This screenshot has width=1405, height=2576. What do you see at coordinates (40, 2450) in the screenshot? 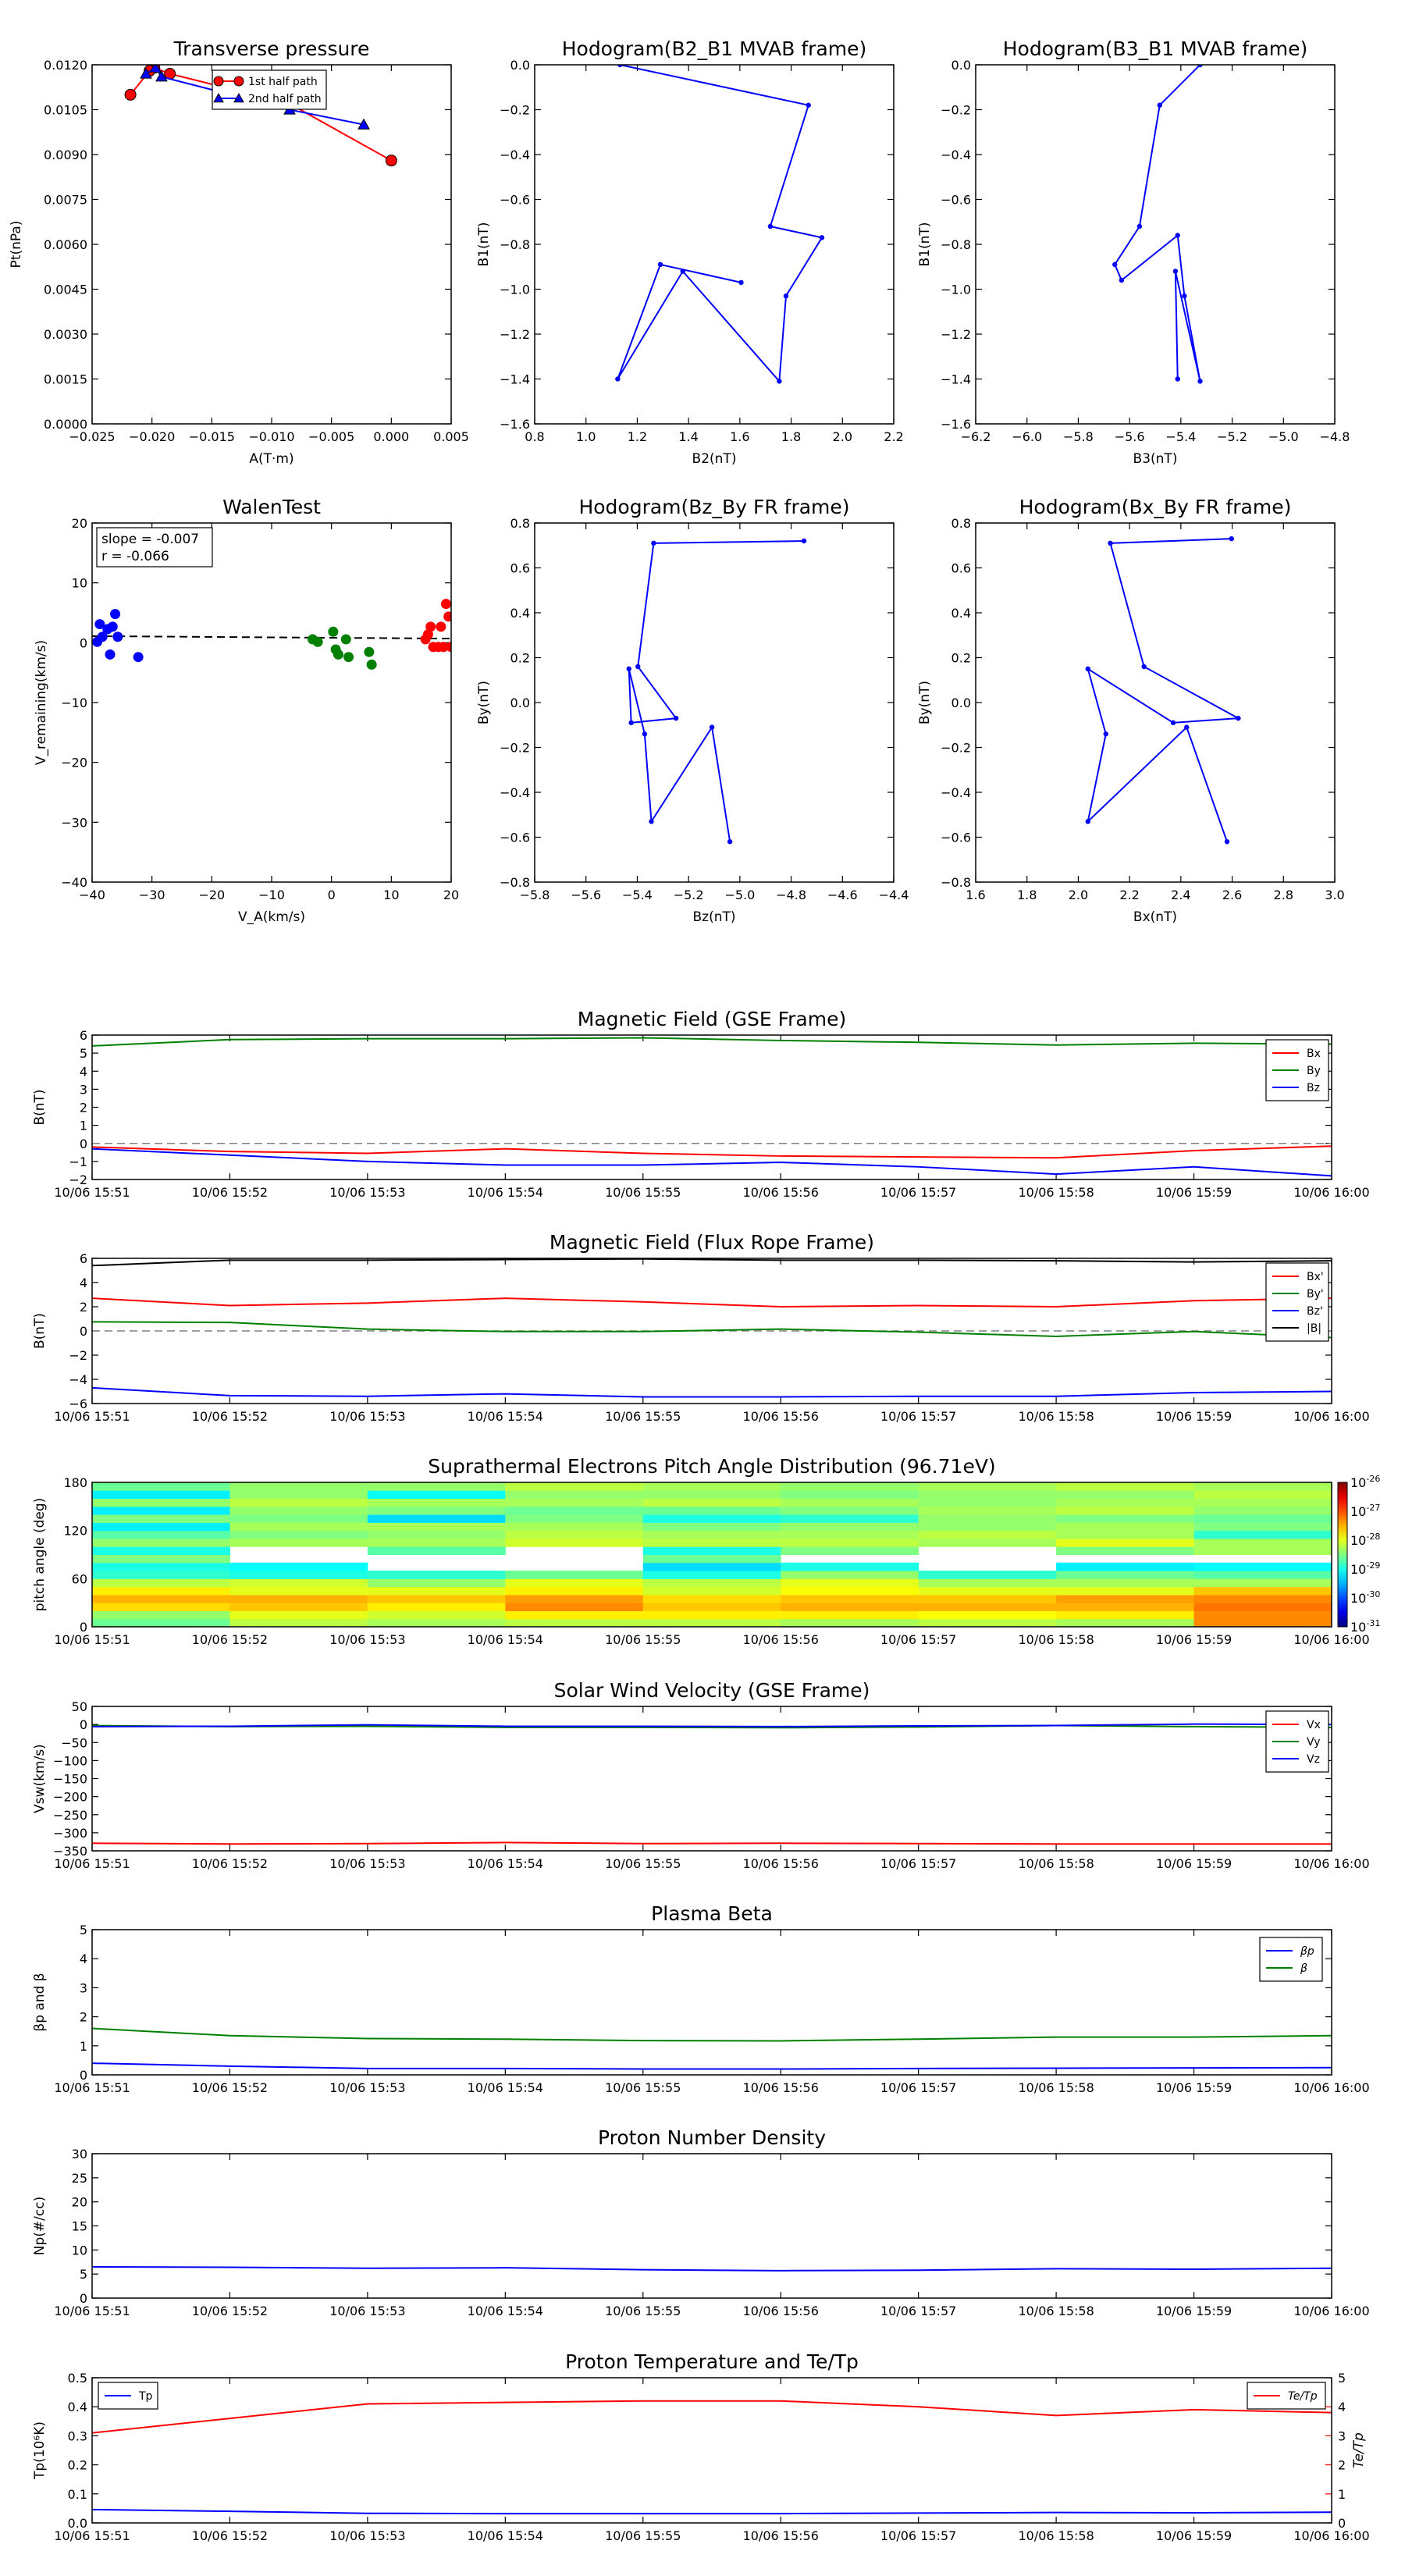
I see `y-axis-label: Tp(10⁶K)` at bounding box center [40, 2450].